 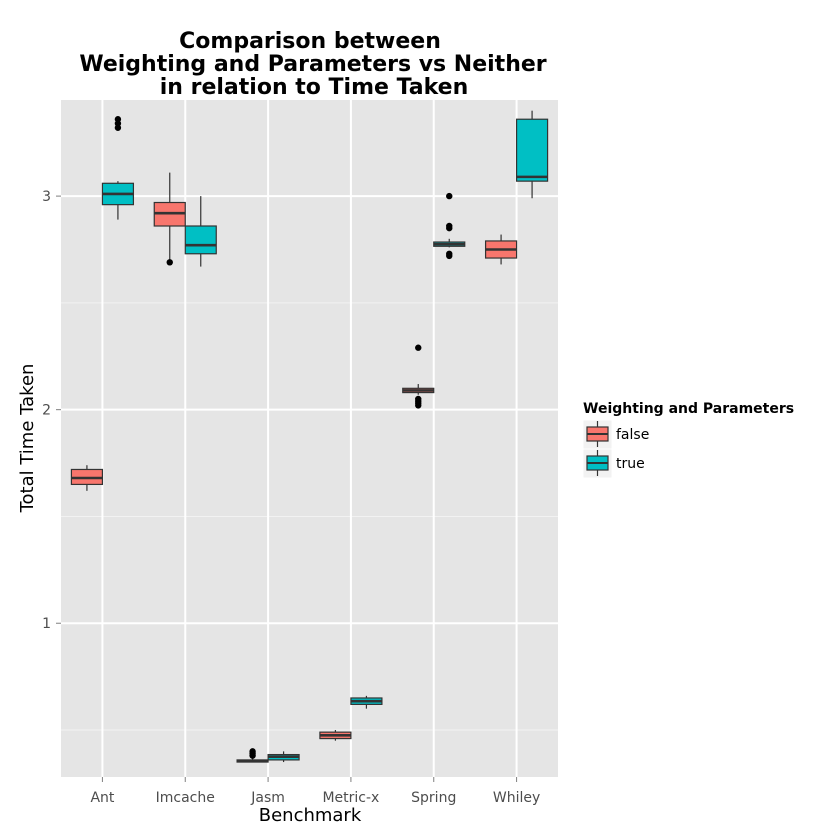 What do you see at coordinates (366, 702) in the screenshot?
I see `box-true-metric-x` at bounding box center [366, 702].